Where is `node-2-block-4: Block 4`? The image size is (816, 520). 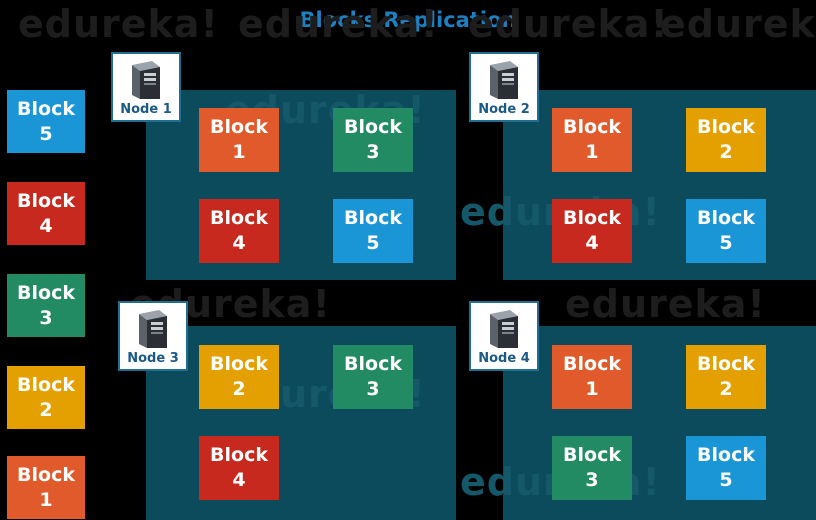
node-2-block-4: Block 4 is located at coordinates (592, 231).